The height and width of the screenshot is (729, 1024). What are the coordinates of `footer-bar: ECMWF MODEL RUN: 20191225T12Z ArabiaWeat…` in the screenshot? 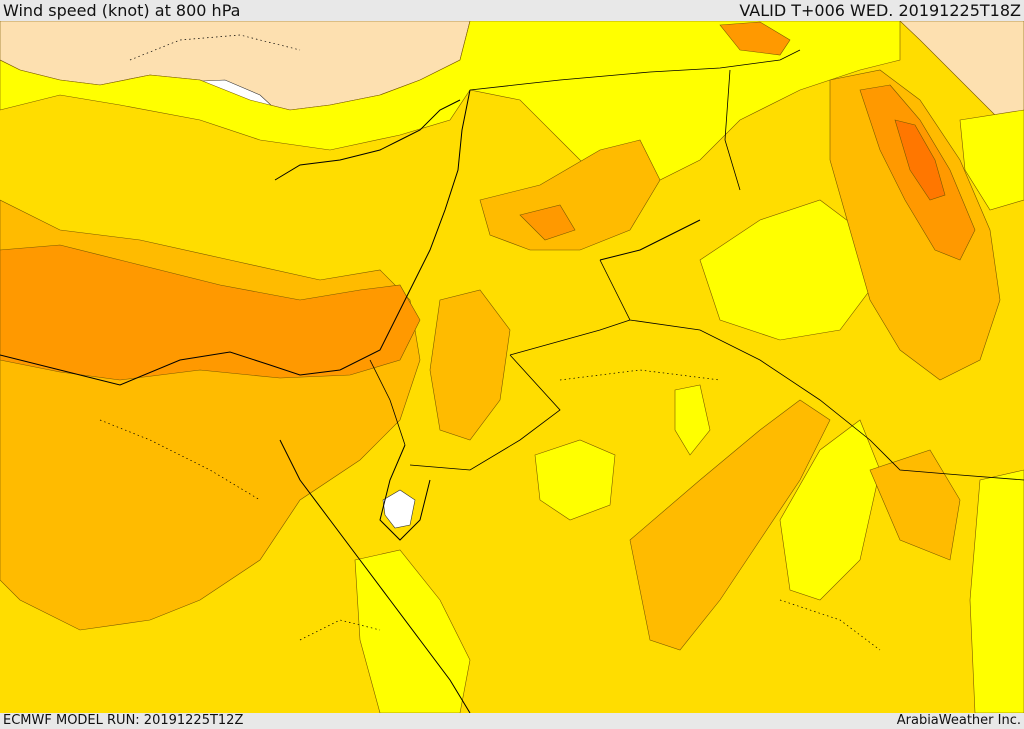 It's located at (512, 721).